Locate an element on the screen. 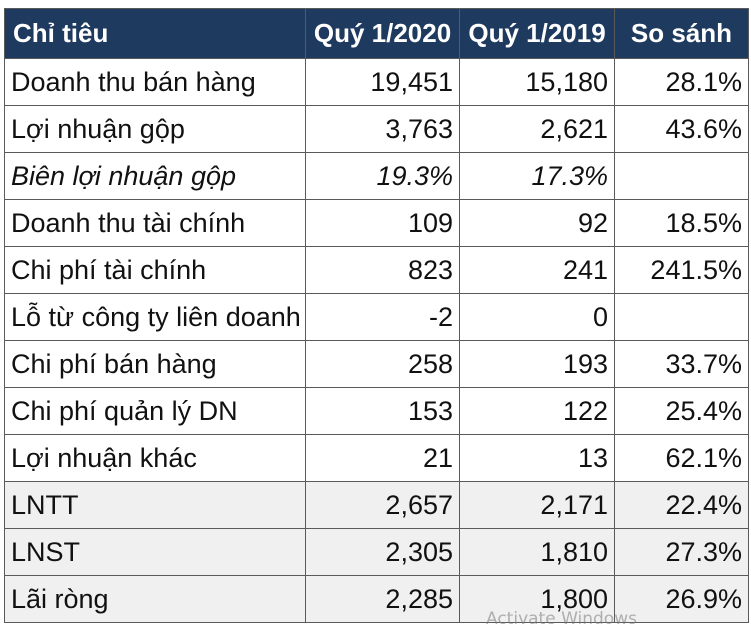 Image resolution: width=751 pixels, height=641 pixels. table-row: Chi phí quản lý DN 153 122 25.4% is located at coordinates (376, 411).